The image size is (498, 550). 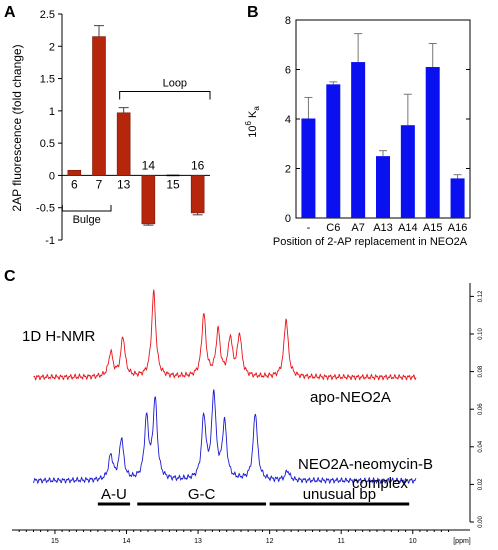 I want to click on panel-label-b: B, so click(x=253, y=12).